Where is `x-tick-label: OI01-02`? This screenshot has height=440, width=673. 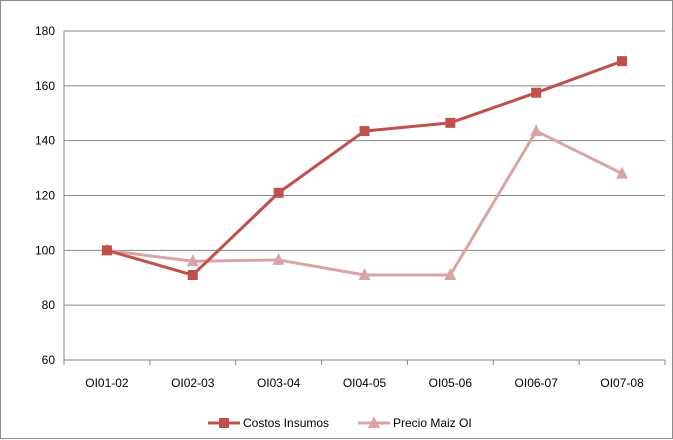
x-tick-label: OI01-02 is located at coordinates (107, 383).